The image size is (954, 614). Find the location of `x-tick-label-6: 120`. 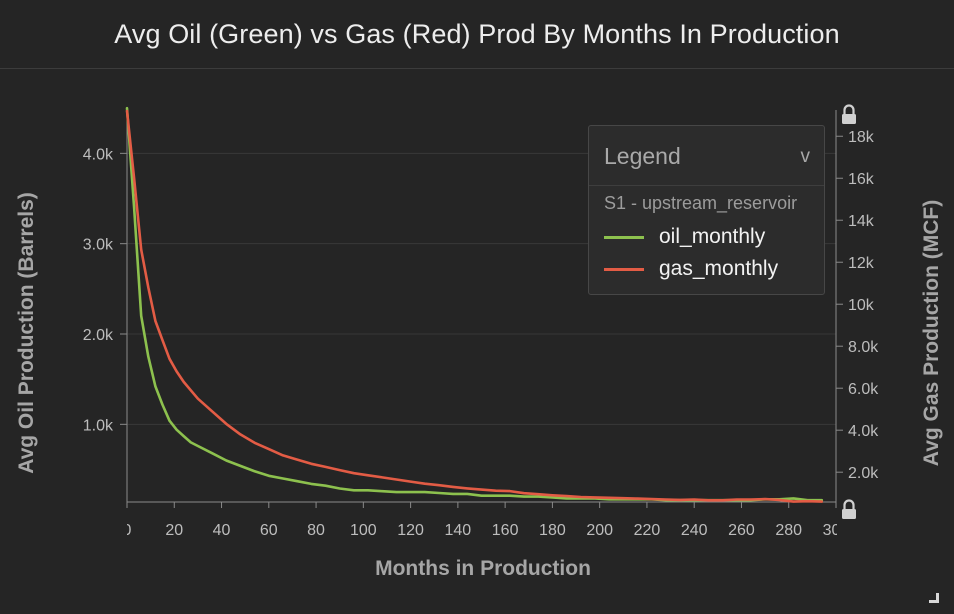

x-tick-label-6: 120 is located at coordinates (410, 530).